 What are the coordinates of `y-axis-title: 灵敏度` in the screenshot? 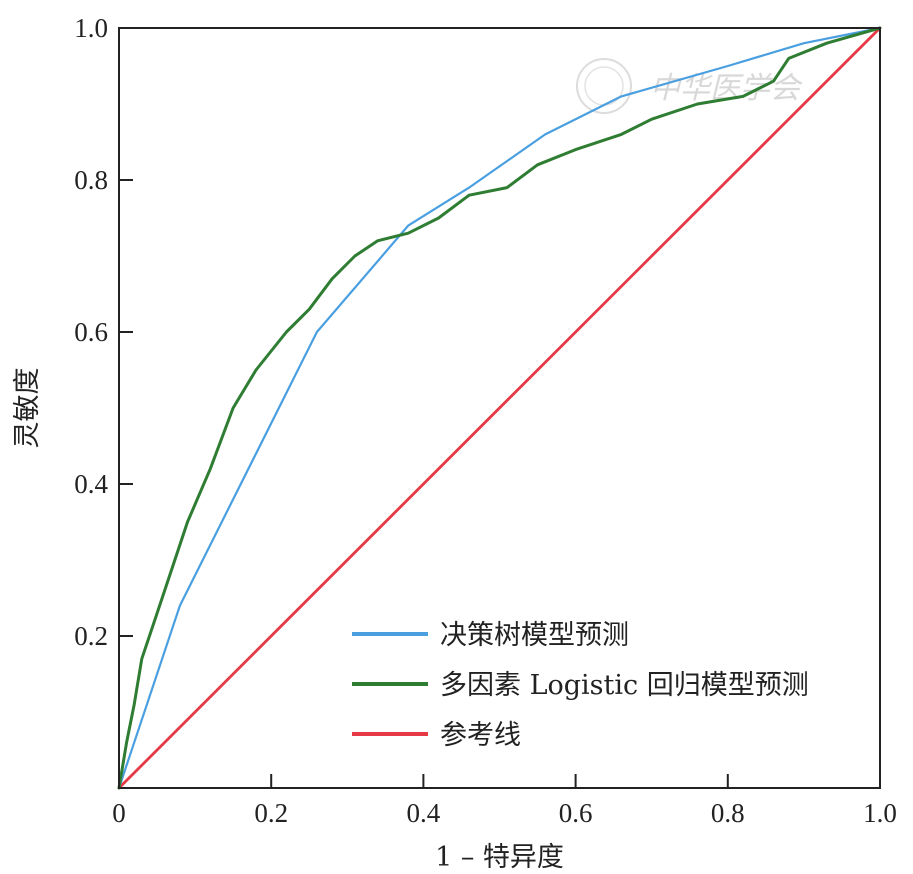 It's located at (27, 408).